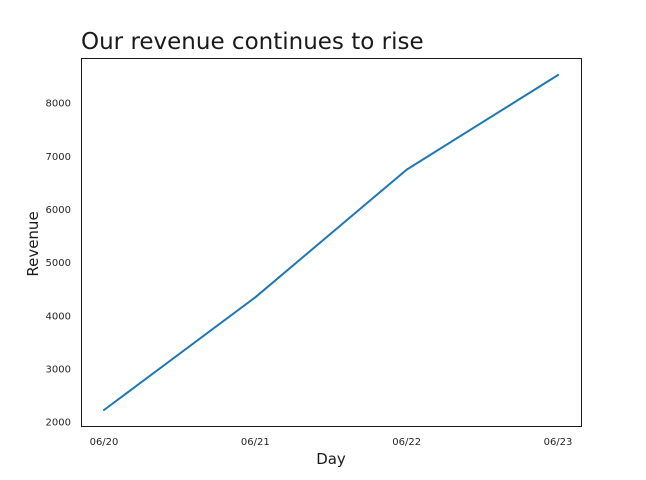  Describe the element at coordinates (58, 423) in the screenshot. I see `y-tick-label: 2000` at that location.